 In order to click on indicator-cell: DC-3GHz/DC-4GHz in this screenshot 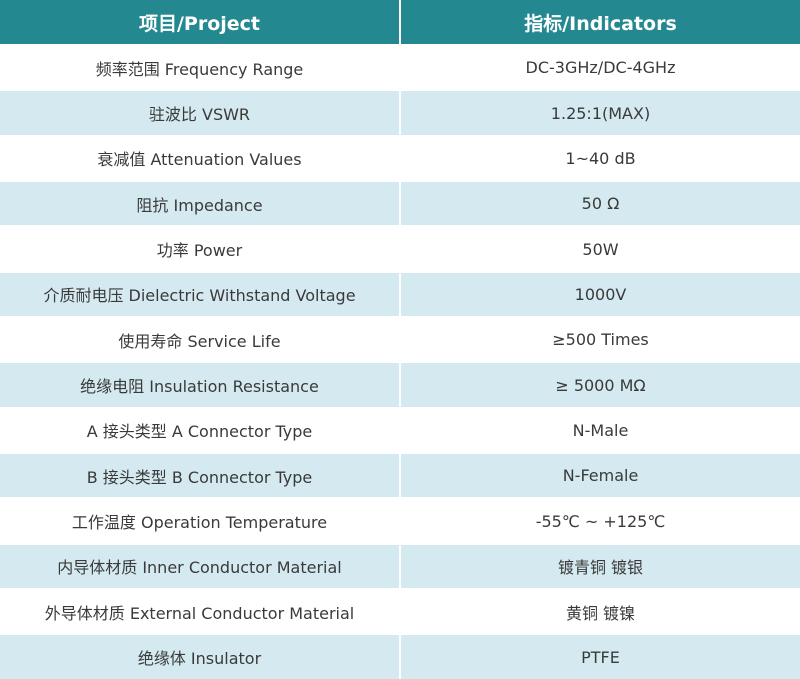, I will do `click(600, 68)`.